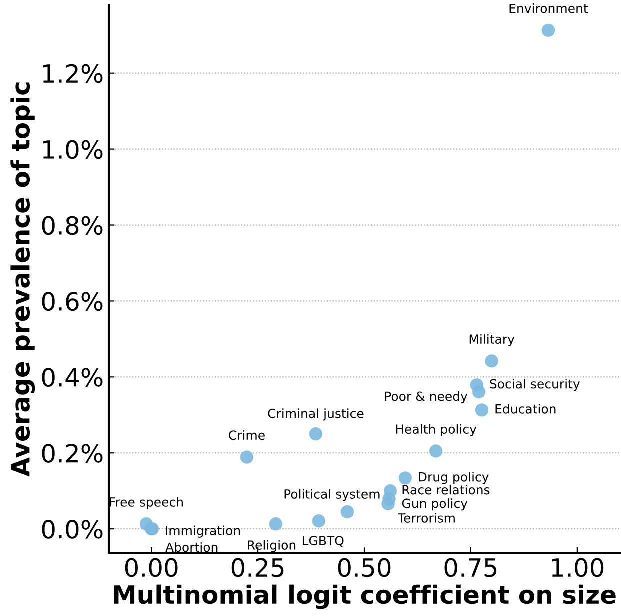 The width and height of the screenshot is (621, 616). What do you see at coordinates (578, 568) in the screenshot?
I see `x-tick-label: 1.00` at bounding box center [578, 568].